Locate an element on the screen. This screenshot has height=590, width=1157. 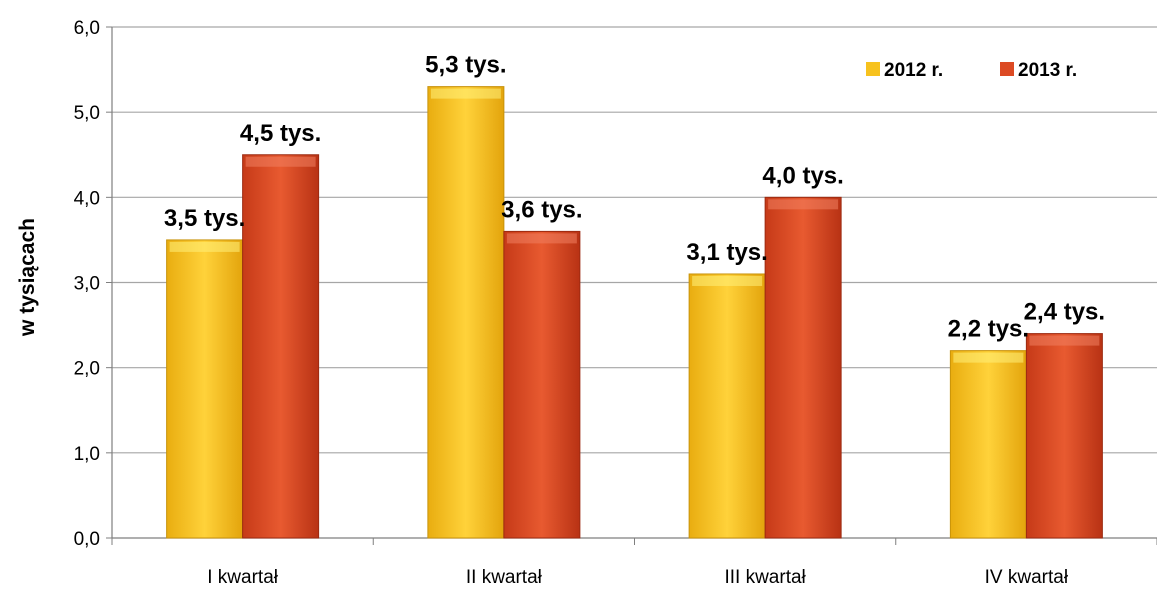
legend-swatch-2013 is located at coordinates (1007, 69).